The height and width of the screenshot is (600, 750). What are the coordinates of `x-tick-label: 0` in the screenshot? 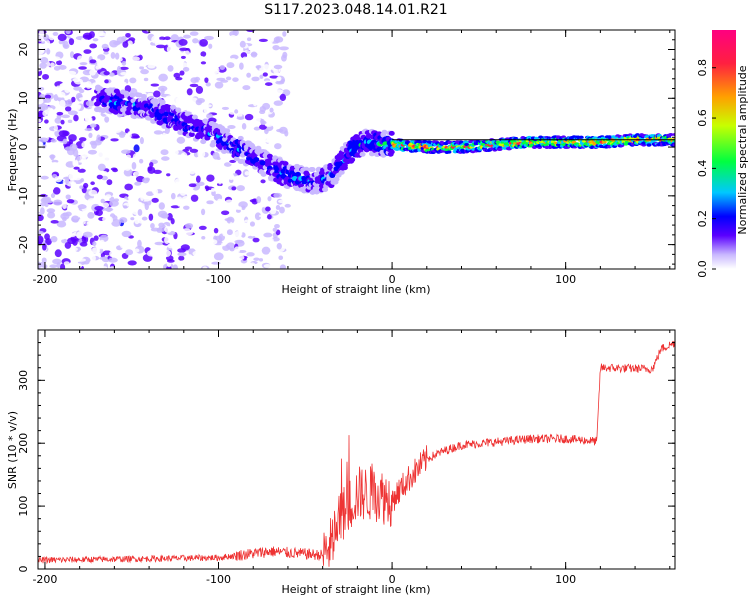 It's located at (392, 579).